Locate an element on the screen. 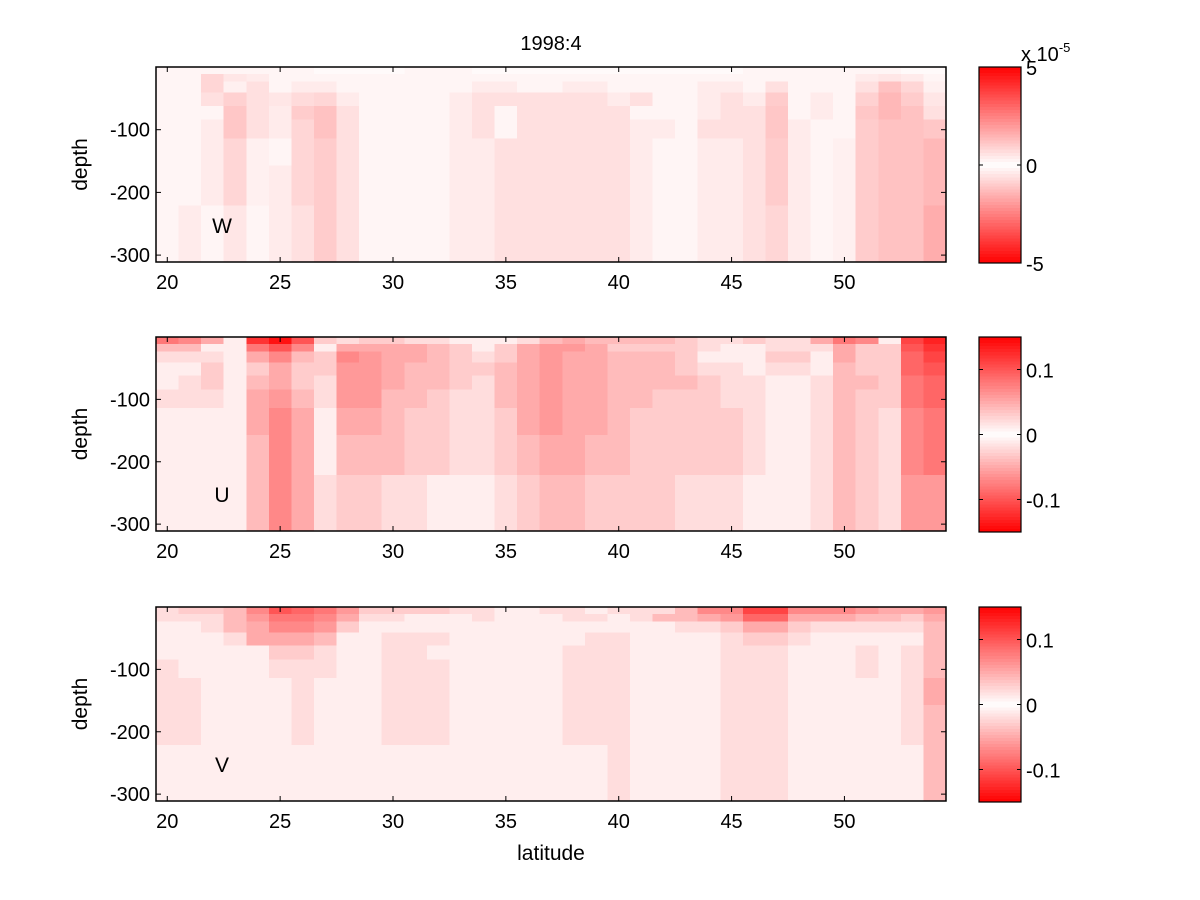 This screenshot has height=900, width=1200. x-tick-label: 25 is located at coordinates (280, 822).